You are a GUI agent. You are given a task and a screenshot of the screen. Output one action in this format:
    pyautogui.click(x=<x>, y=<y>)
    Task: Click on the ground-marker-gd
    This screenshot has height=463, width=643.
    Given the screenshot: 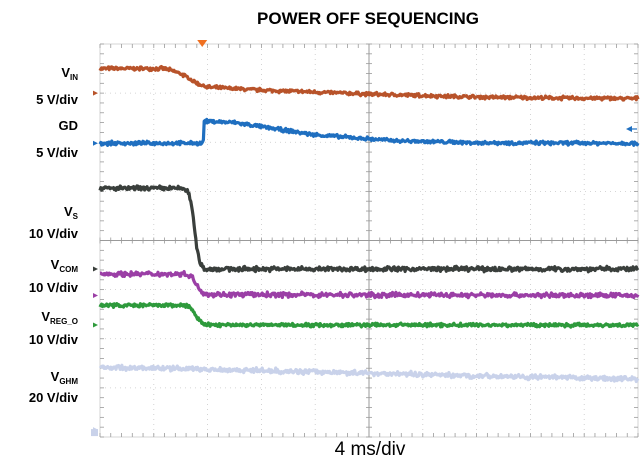 What is the action you would take?
    pyautogui.click(x=95, y=143)
    